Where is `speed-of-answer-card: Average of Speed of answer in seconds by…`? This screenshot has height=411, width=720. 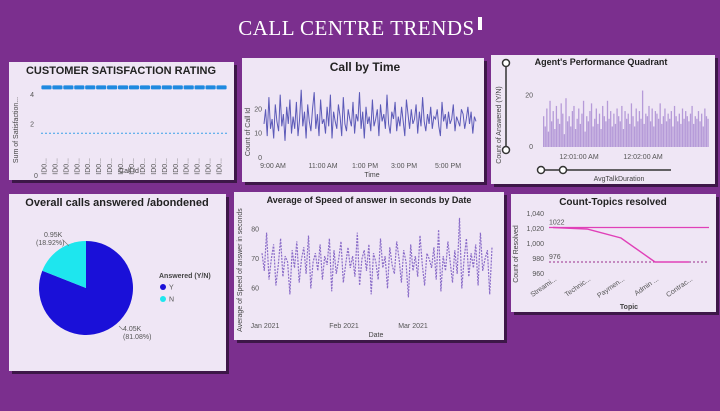
speed-of-answer-card: Average of Speed of answer in seconds by… is located at coordinates (369, 266).